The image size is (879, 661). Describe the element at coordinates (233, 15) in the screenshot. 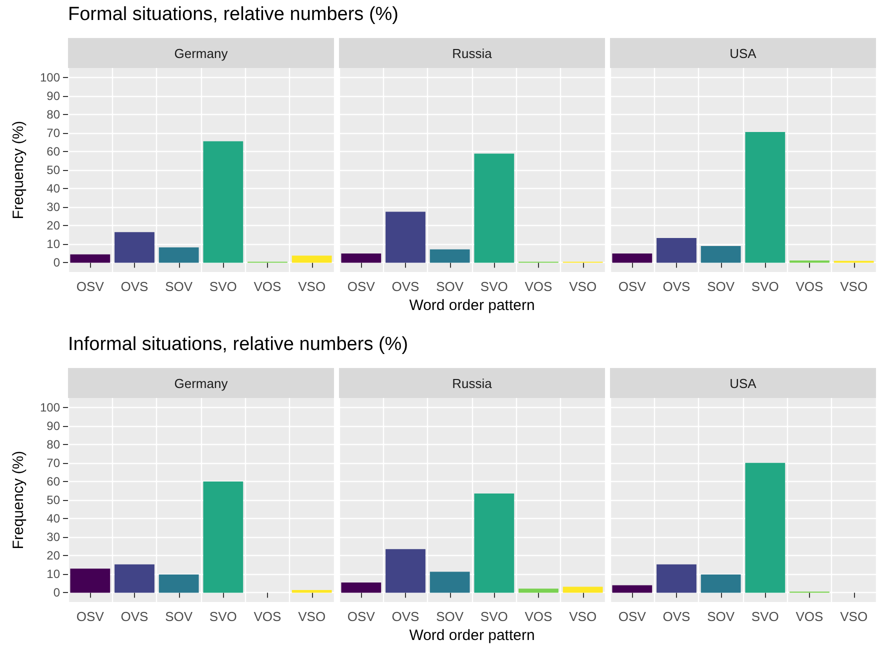

I see `chart-title: Formal situations, relative numbers (%)` at that location.